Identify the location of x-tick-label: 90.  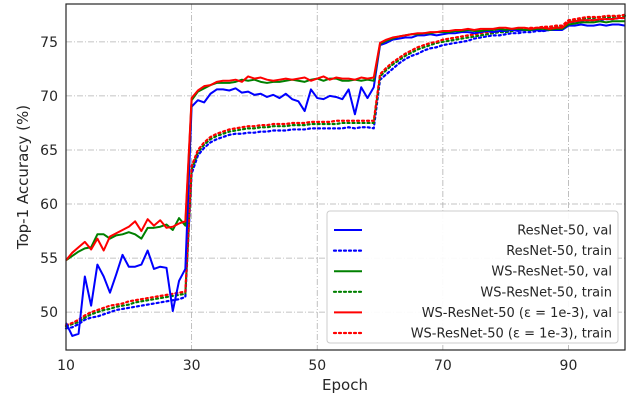
(569, 366).